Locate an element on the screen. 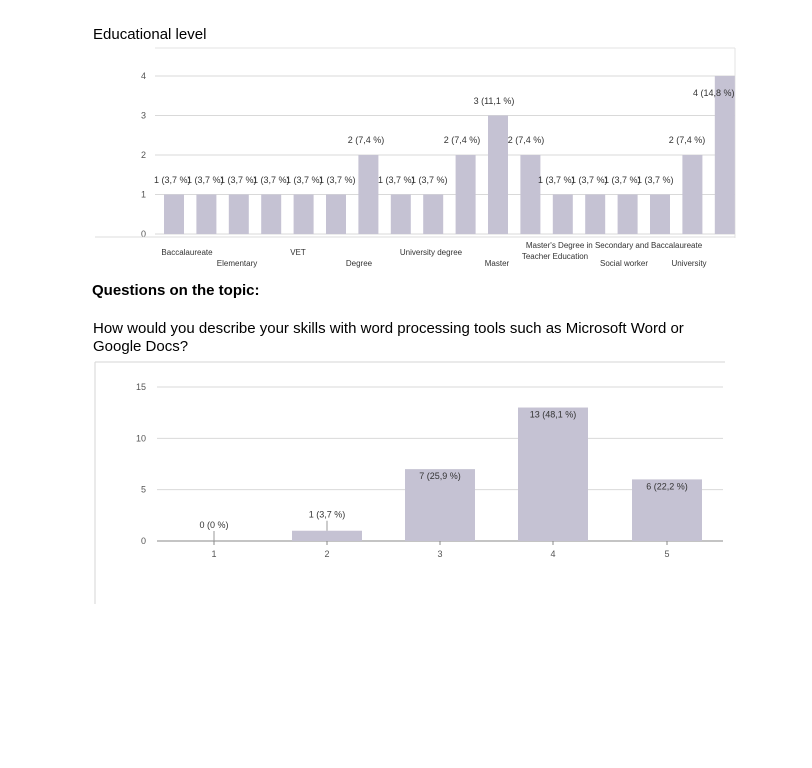 This screenshot has width=812, height=768. chart1-y-tick-label: 0 is located at coordinates (143, 234).